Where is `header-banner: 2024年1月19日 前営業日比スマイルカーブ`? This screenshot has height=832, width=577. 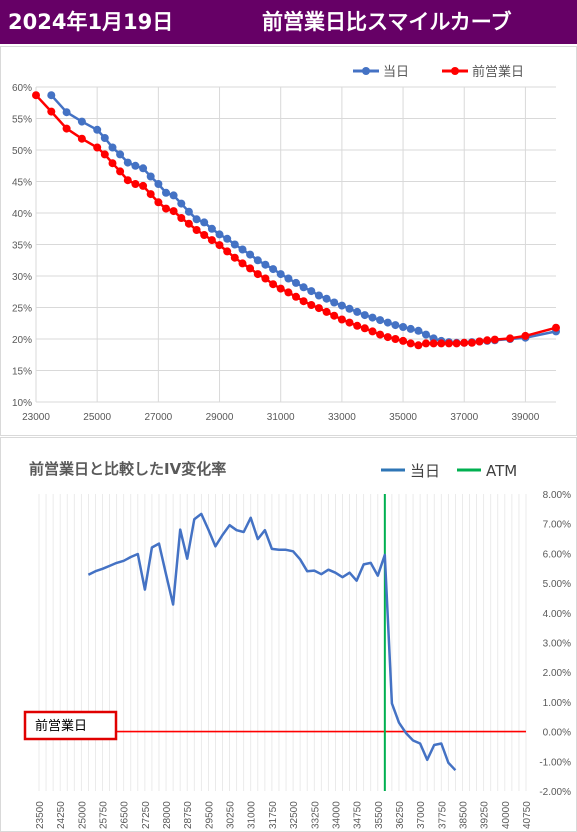
header-banner: 2024年1月19日 前営業日比スマイルカーブ is located at coordinates (288, 22).